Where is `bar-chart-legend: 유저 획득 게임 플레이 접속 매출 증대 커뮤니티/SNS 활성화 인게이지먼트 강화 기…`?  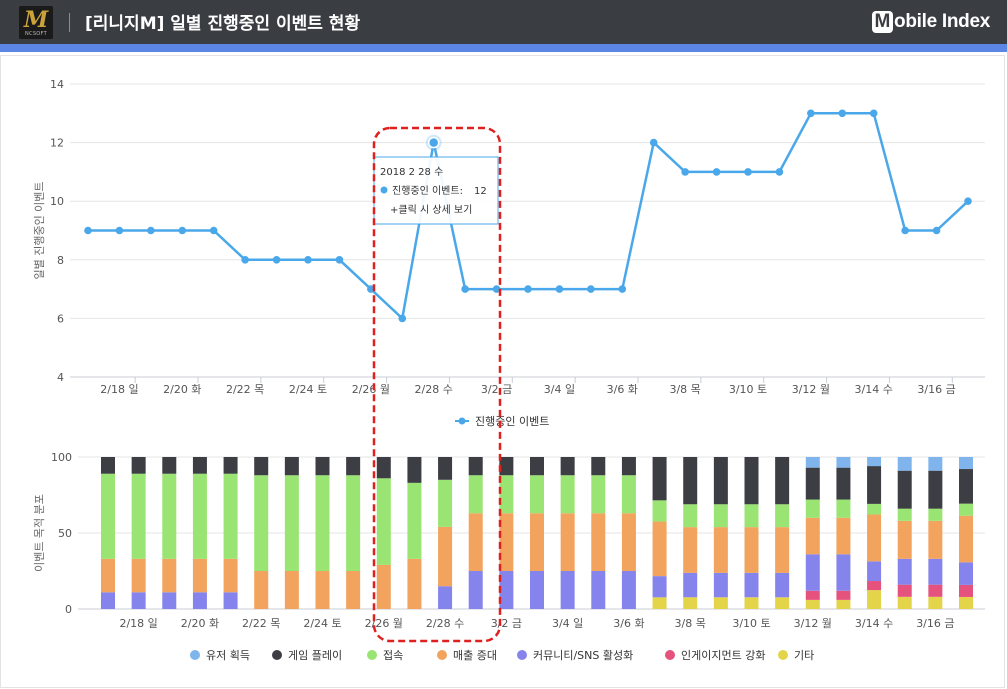
bar-chart-legend: 유저 획득 게임 플레이 접속 매출 증대 커뮤니티/SNS 활성화 인게이지먼트 강화 기… is located at coordinates (502, 655).